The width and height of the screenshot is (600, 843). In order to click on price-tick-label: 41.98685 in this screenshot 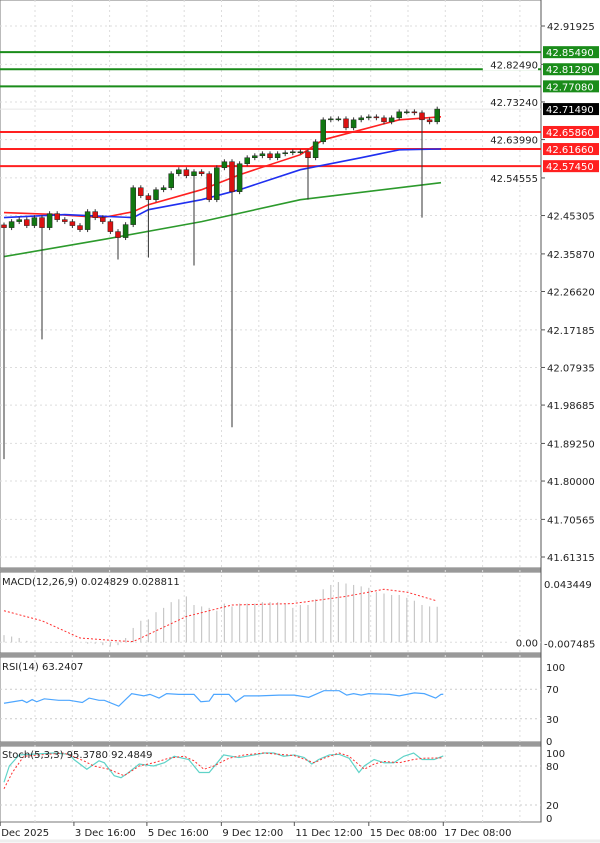, I will do `click(571, 406)`.